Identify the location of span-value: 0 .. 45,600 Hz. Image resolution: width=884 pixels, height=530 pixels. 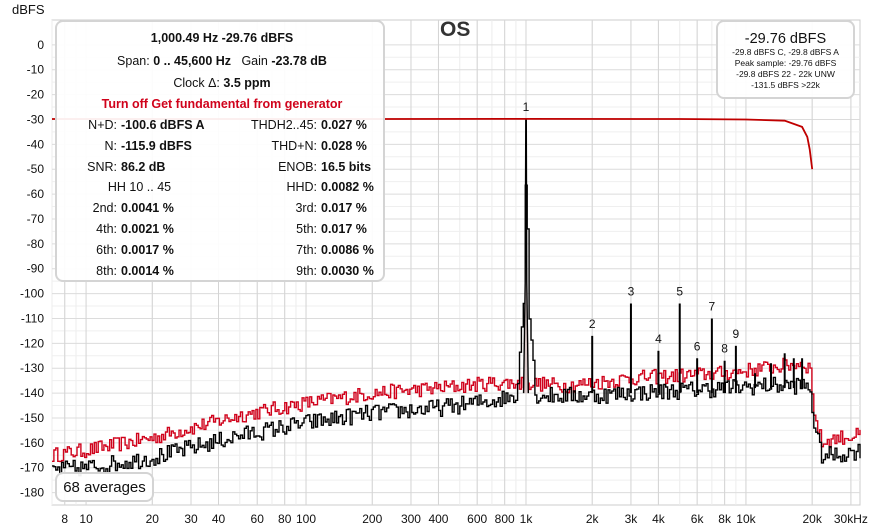
(192, 61).